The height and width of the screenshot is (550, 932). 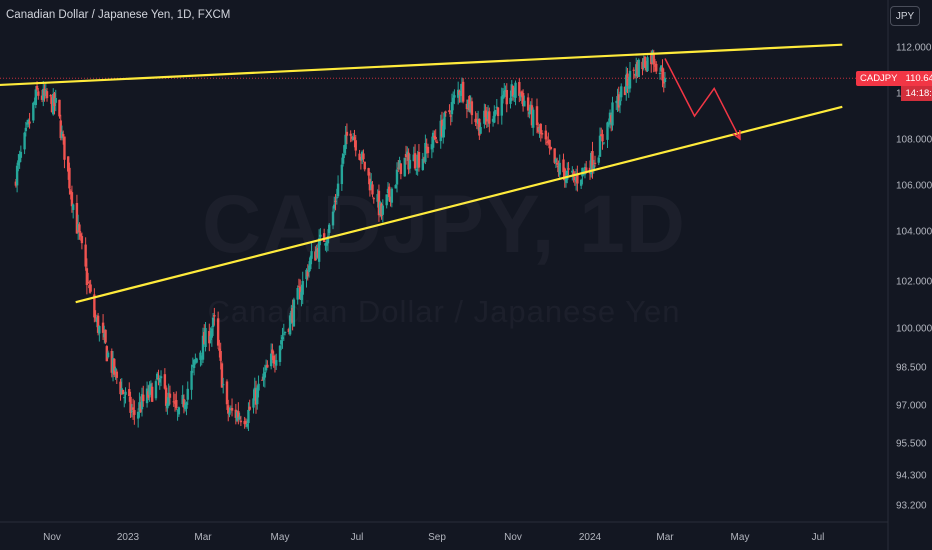 What do you see at coordinates (437, 537) in the screenshot?
I see `time-tick-label: Sep` at bounding box center [437, 537].